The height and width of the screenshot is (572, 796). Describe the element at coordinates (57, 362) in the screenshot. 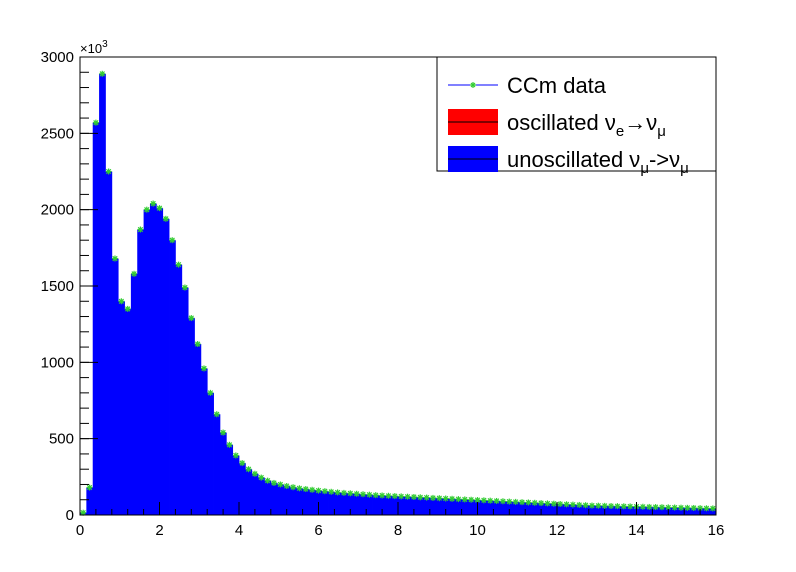

I see `y-tick-label-2: 1000` at that location.